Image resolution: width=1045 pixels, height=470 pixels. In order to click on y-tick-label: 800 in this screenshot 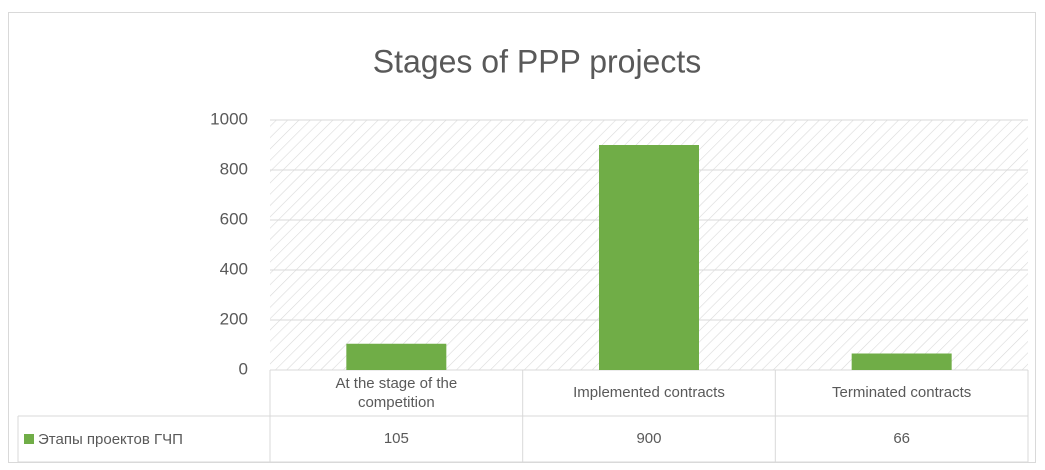, I will do `click(234, 168)`.